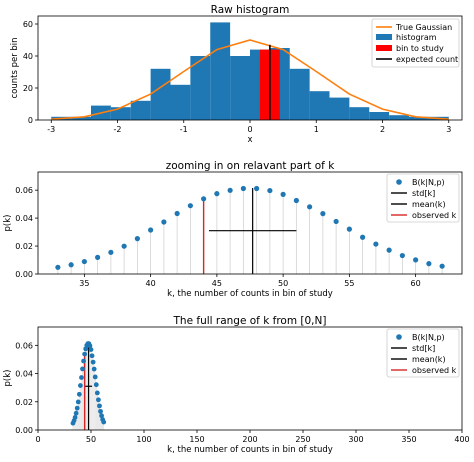 The image size is (474, 462). Describe the element at coordinates (118, 129) in the screenshot. I see `c1-xtick-label-1: -2` at that location.